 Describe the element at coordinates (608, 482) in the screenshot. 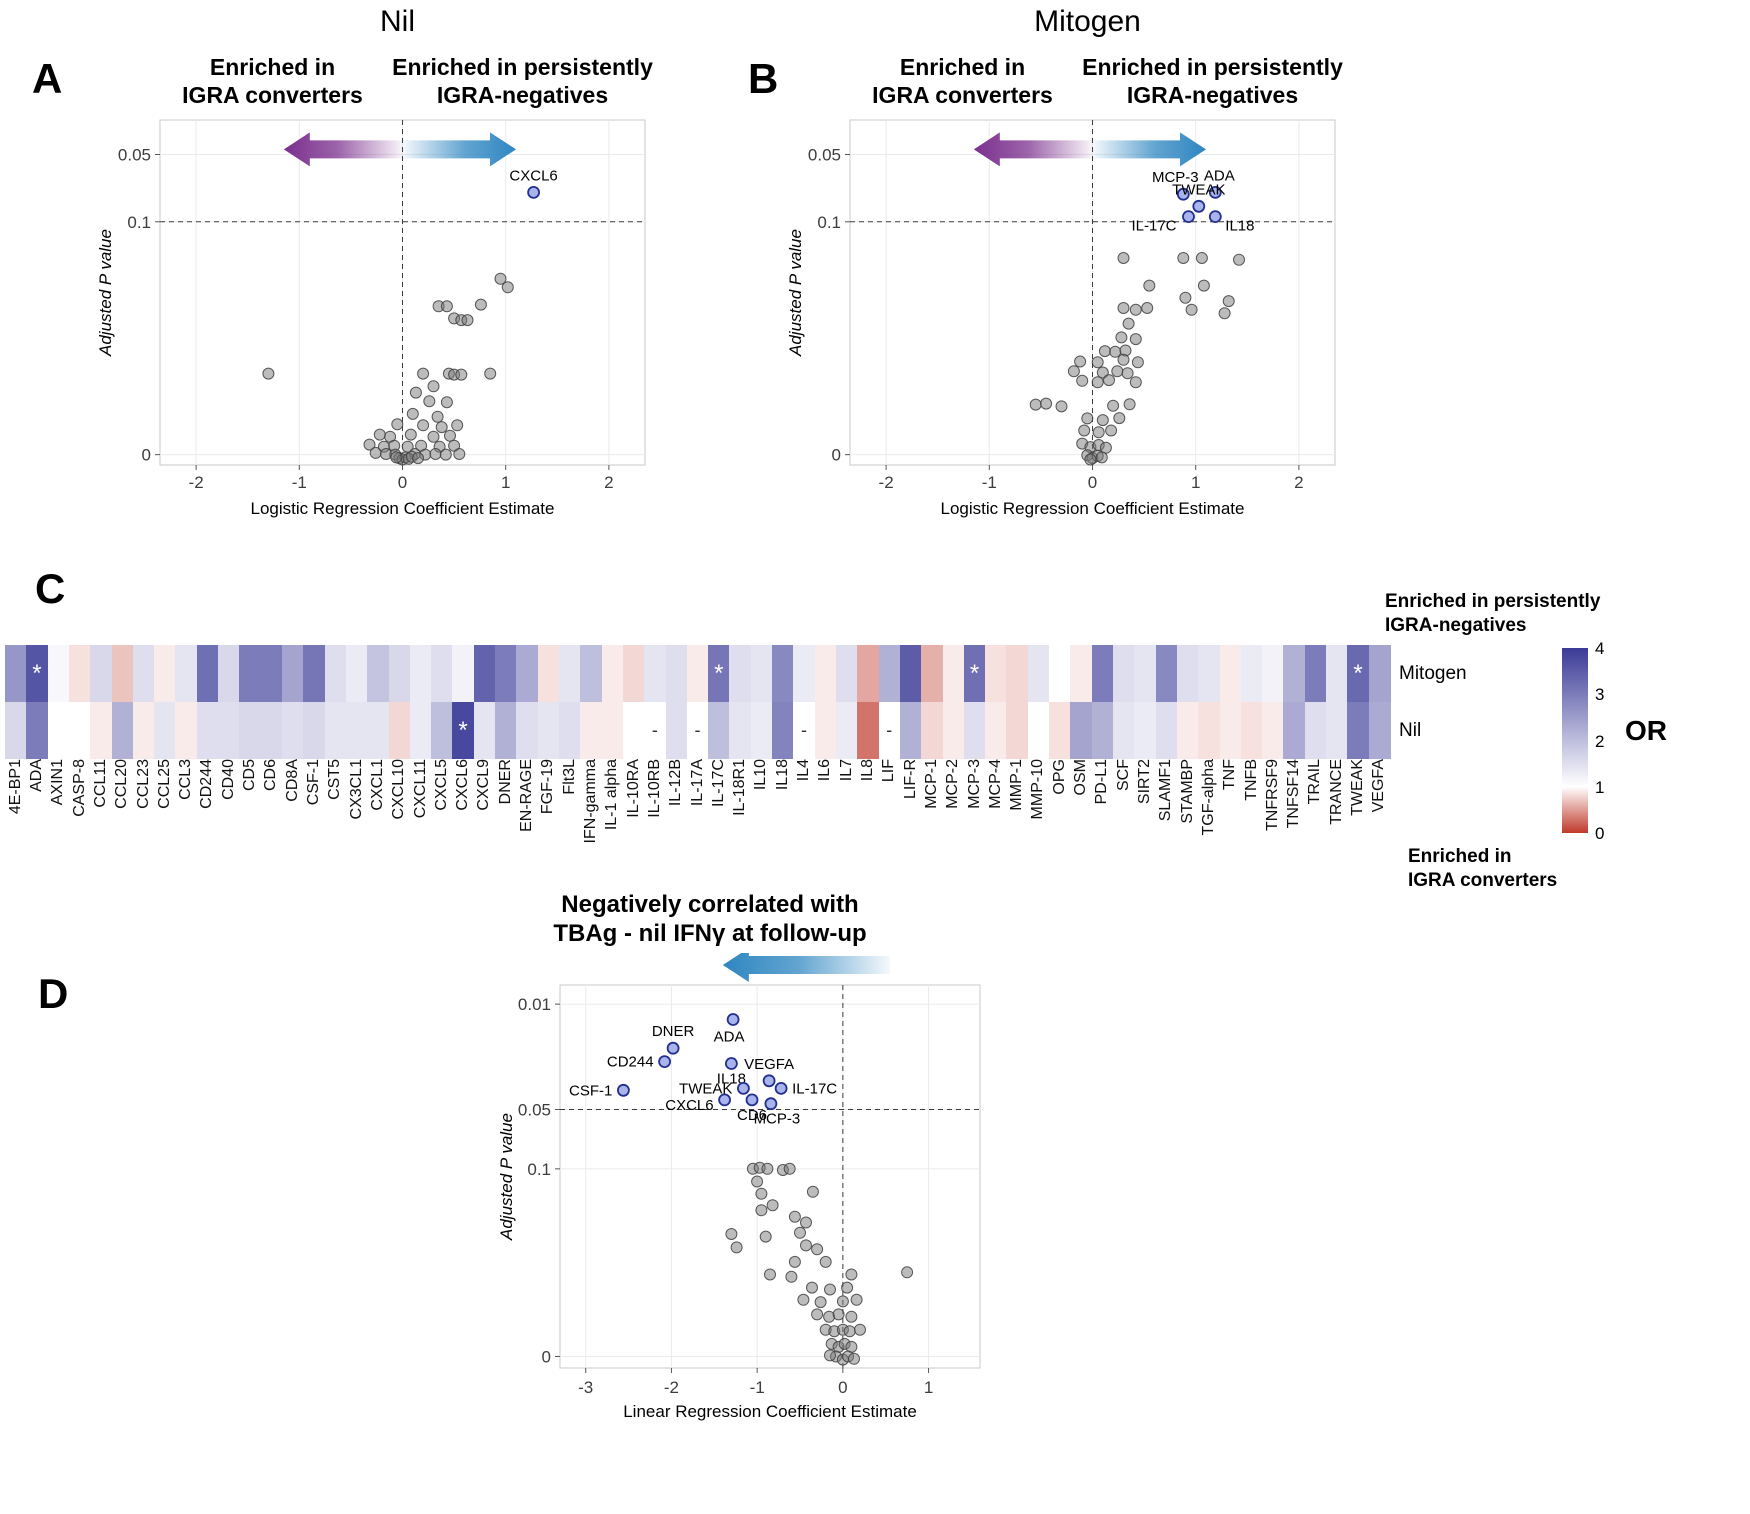

I see `x-tick-label: 2` at that location.